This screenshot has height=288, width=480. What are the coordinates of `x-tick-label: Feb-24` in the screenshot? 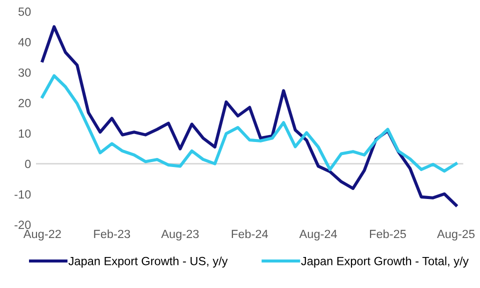 It's located at (250, 234).